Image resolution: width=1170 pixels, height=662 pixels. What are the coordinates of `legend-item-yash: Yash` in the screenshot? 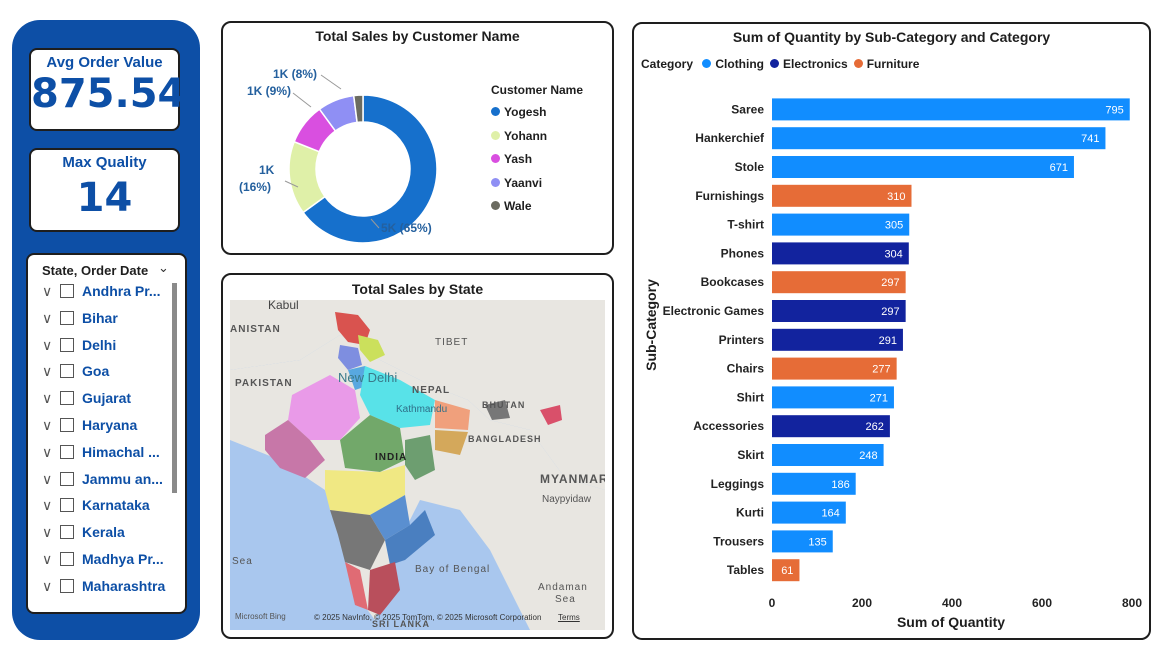 It's located at (511, 159).